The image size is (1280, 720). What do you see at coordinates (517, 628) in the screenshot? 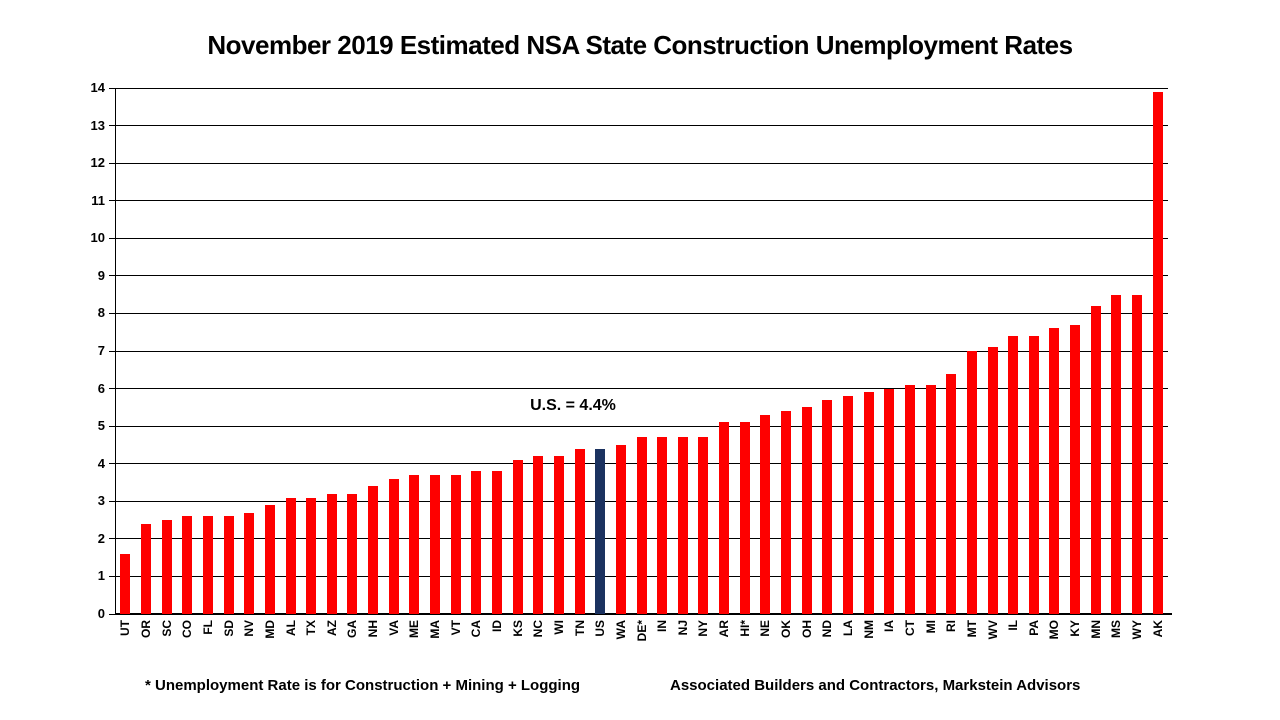
I see `x-axis-label-KS: KS` at bounding box center [517, 628].